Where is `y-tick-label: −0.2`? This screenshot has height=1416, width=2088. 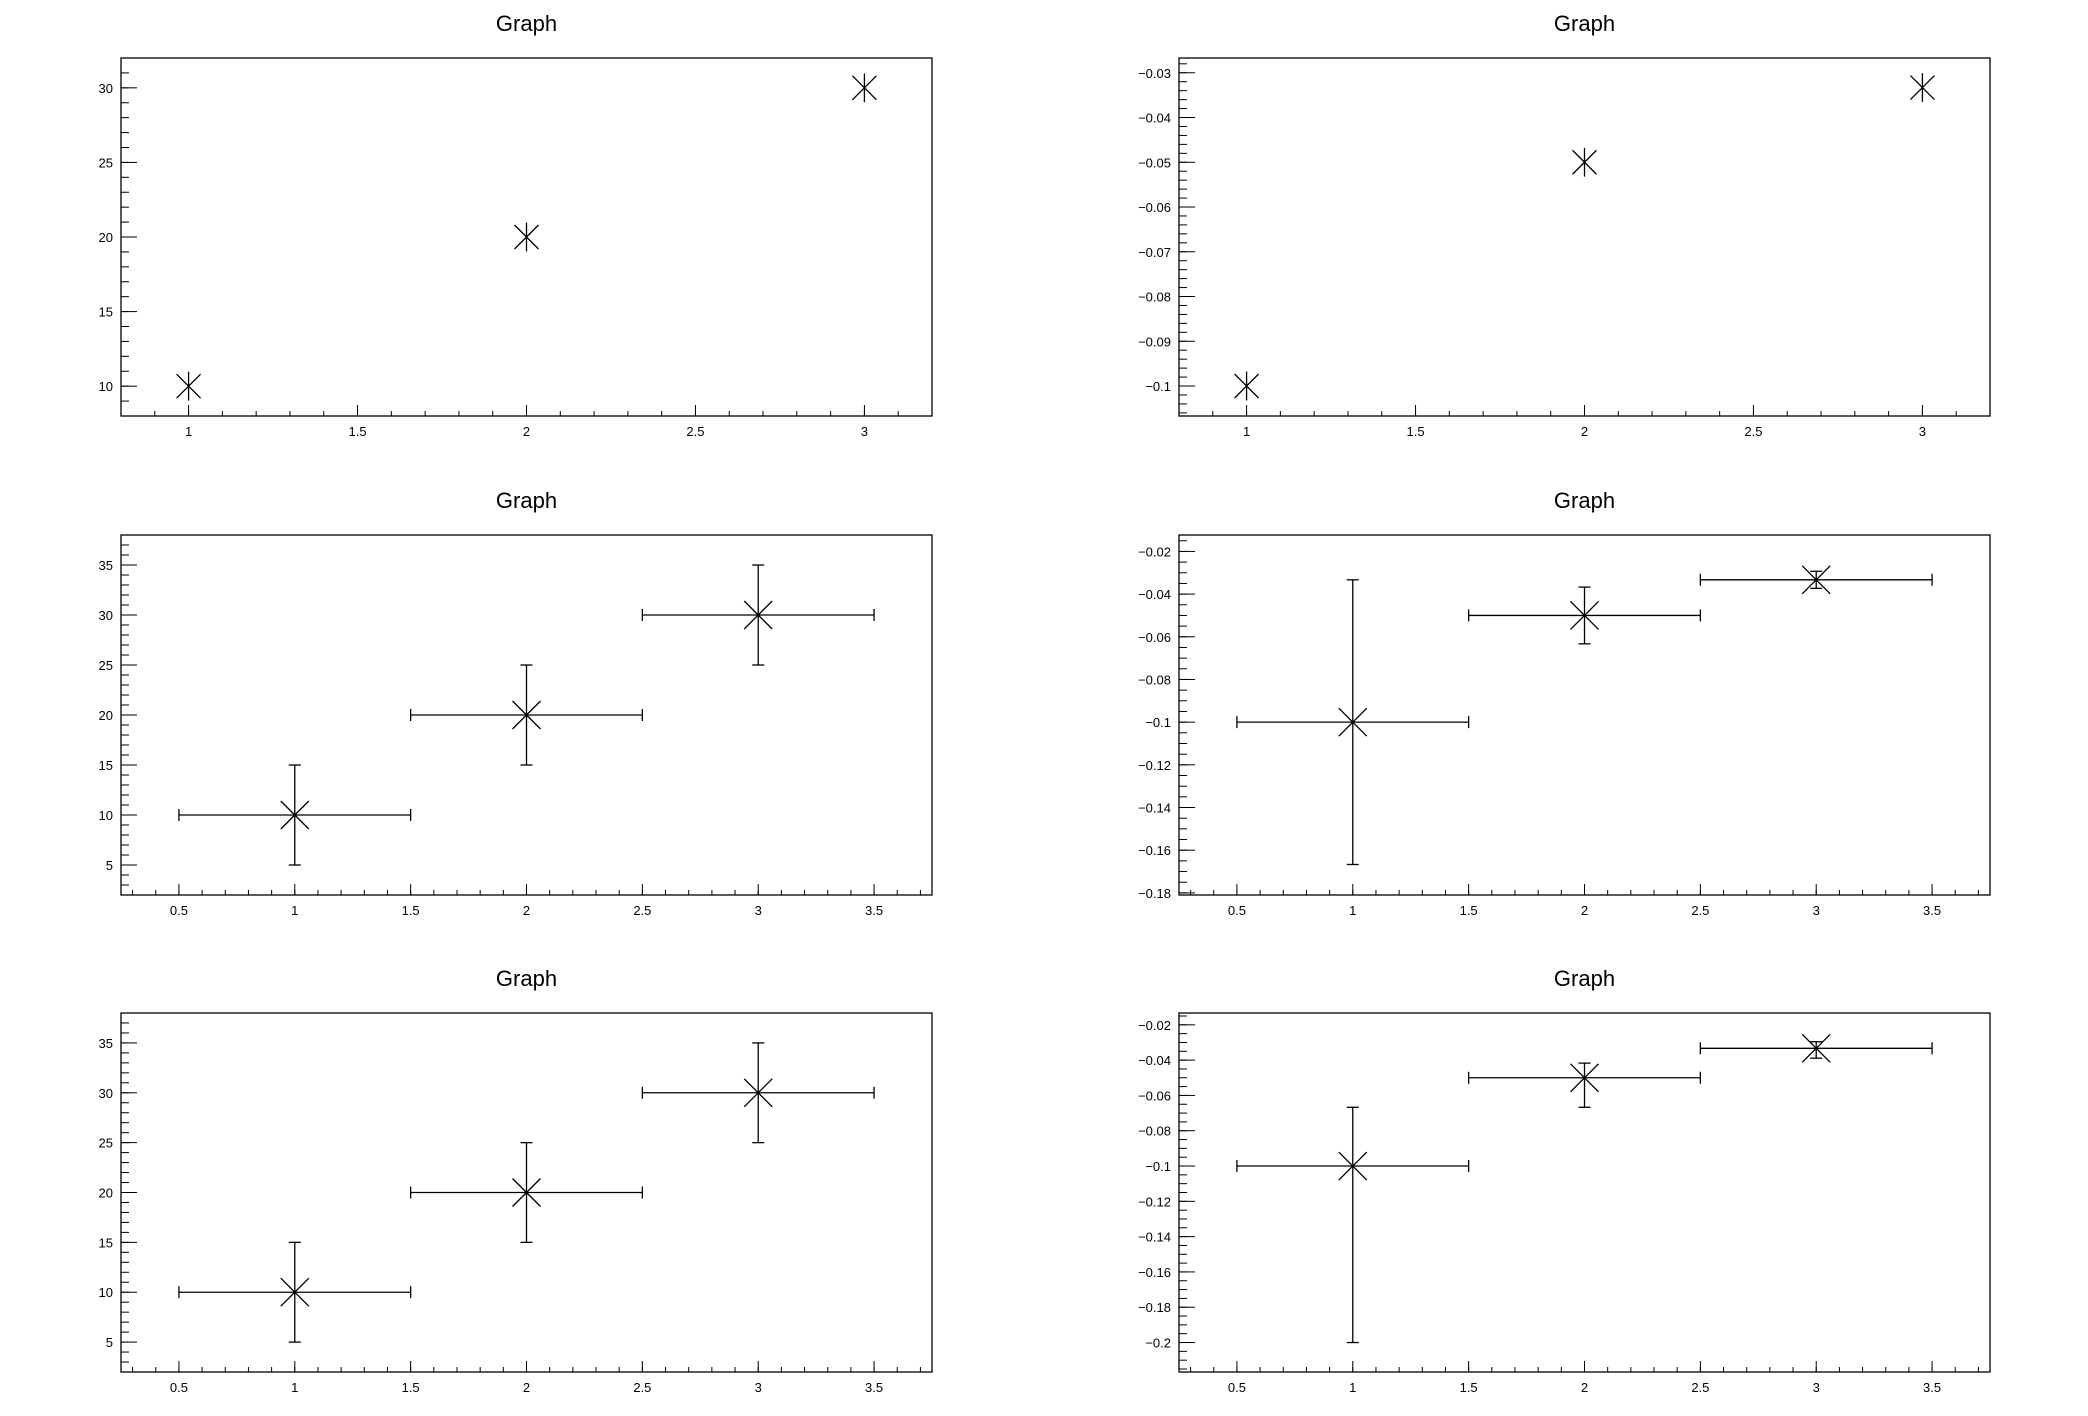 y-tick-label: −0.2 is located at coordinates (1158, 1343).